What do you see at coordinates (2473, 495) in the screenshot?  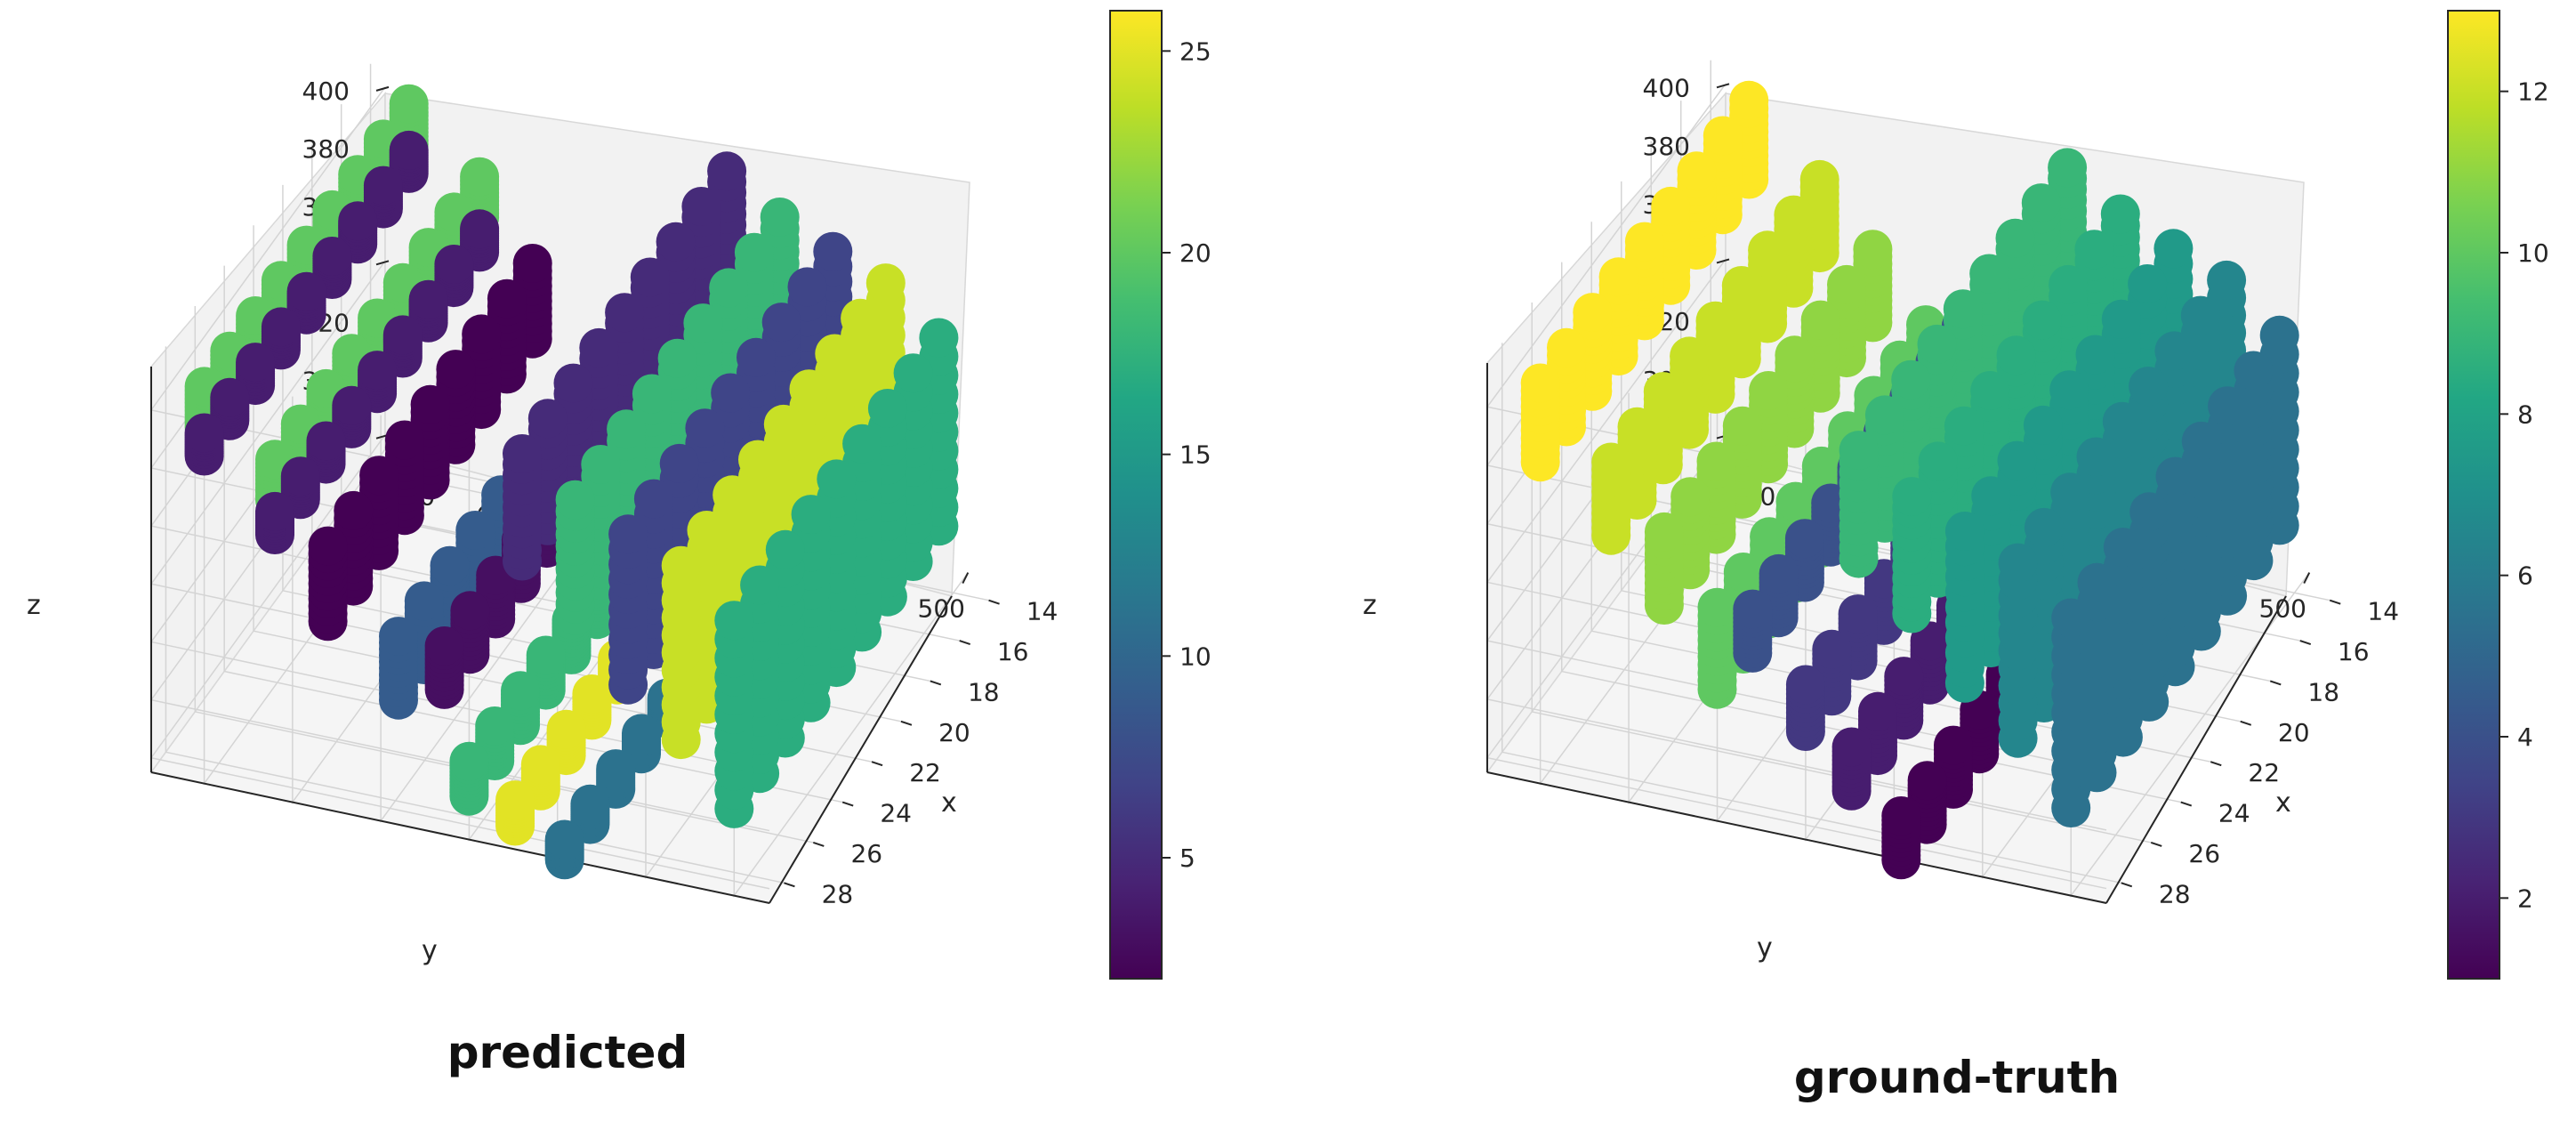 I see `colorbar-bar-ground-truth` at bounding box center [2473, 495].